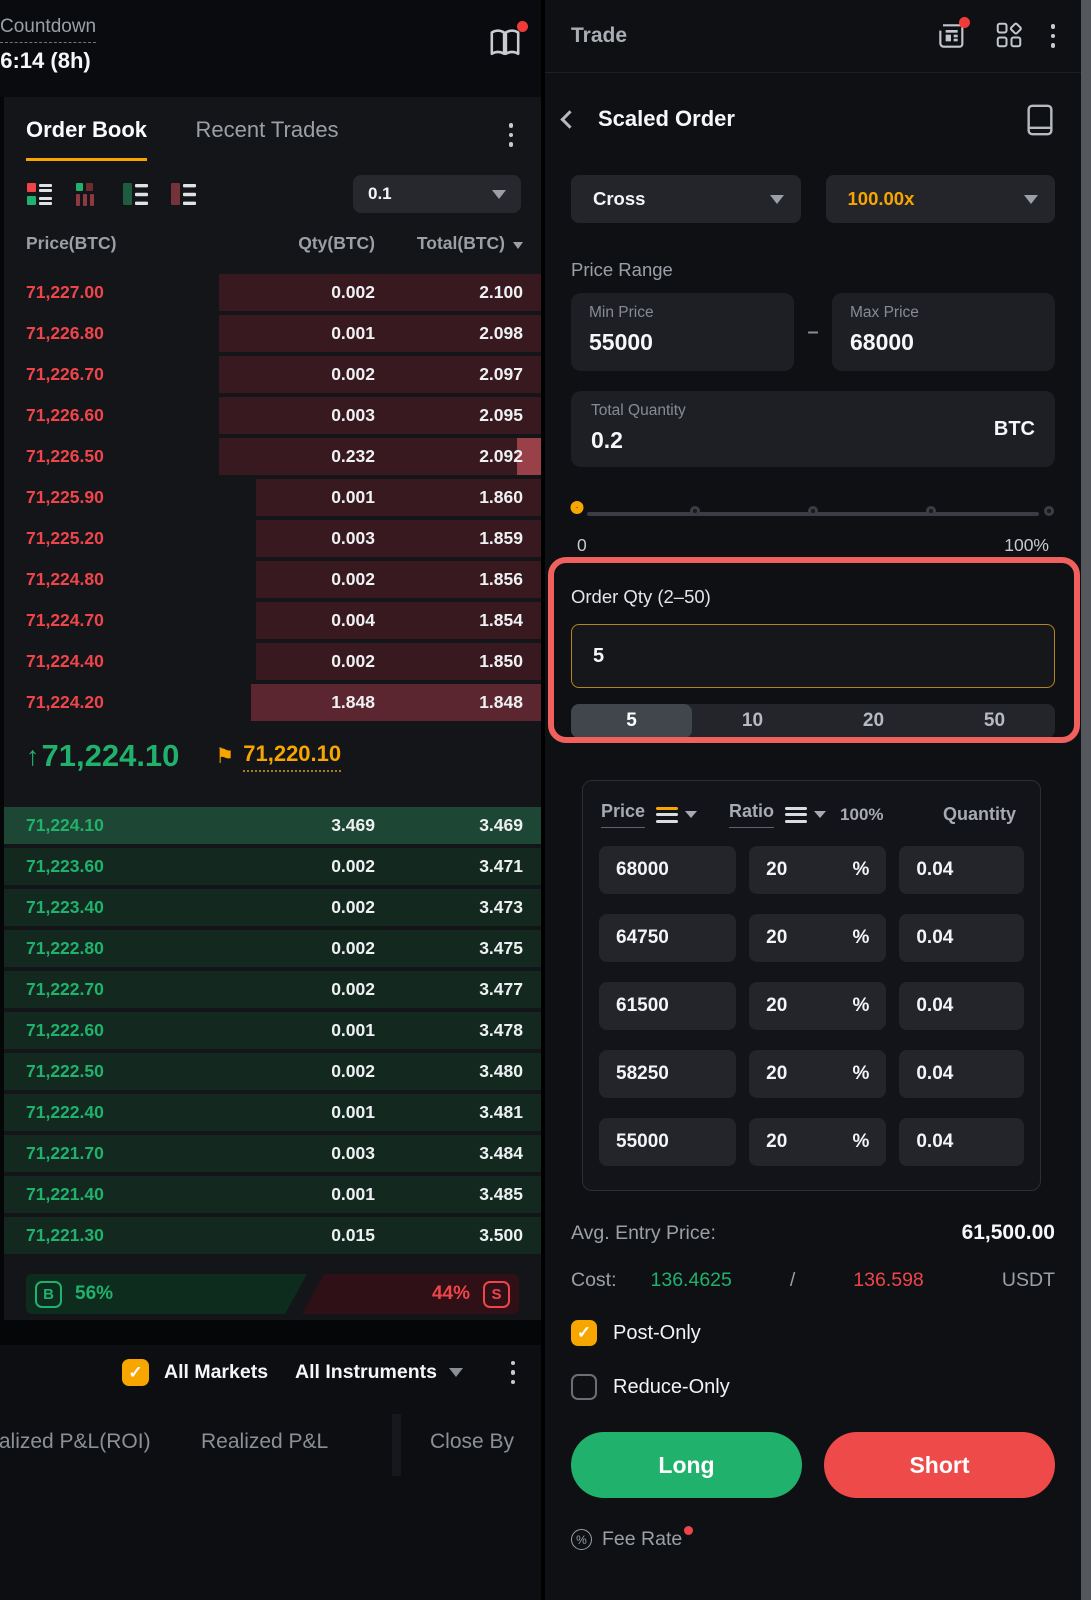 The height and width of the screenshot is (1600, 1091). What do you see at coordinates (272, 702) in the screenshot?
I see `order-book-row: 71,224.20 1.848 1.848` at bounding box center [272, 702].